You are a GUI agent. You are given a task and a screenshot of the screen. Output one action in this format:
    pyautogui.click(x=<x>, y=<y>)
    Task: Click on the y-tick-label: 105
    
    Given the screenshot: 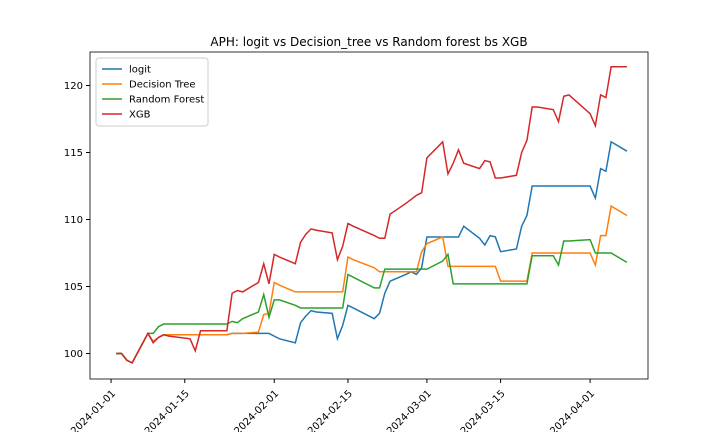 What is the action you would take?
    pyautogui.click(x=73, y=287)
    